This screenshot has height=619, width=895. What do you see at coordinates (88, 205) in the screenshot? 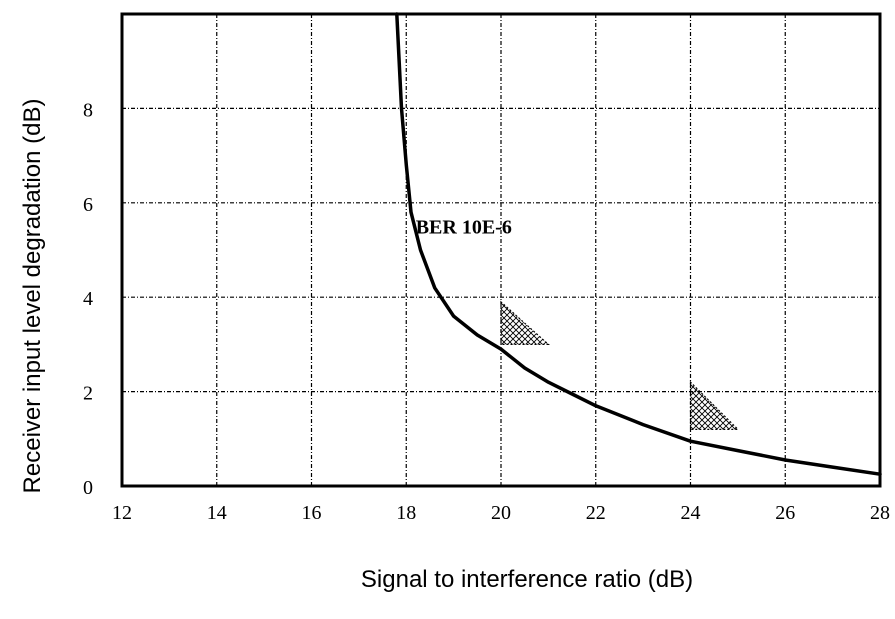
I see `y-tick-label-3: 6` at bounding box center [88, 205].